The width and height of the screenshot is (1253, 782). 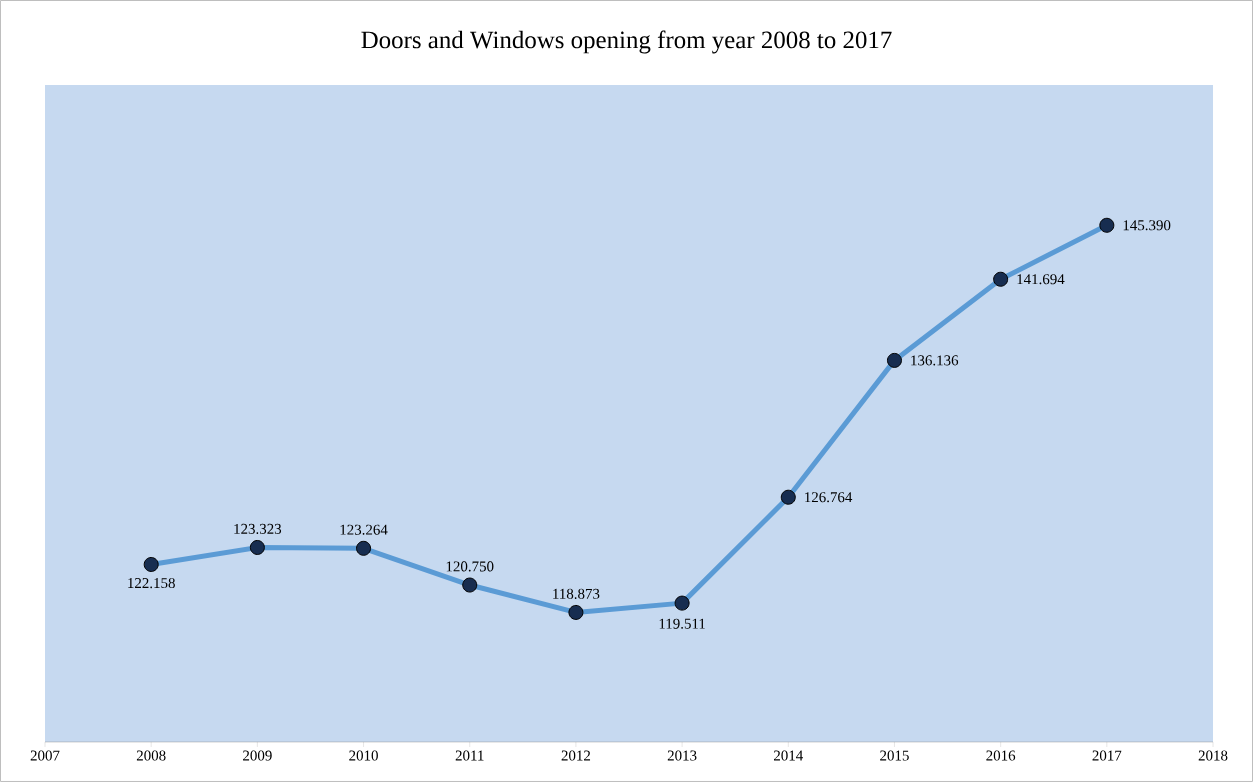 What do you see at coordinates (935, 360) in the screenshot?
I see `data-label: 136.136` at bounding box center [935, 360].